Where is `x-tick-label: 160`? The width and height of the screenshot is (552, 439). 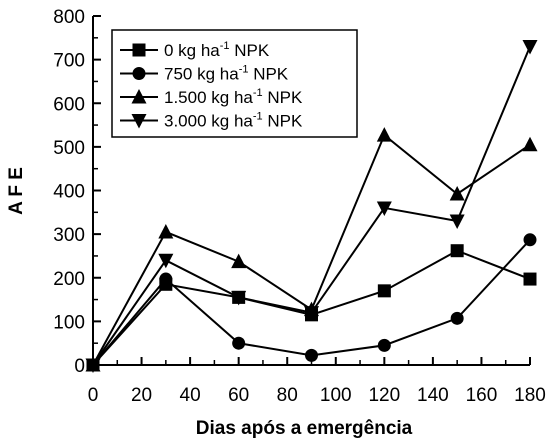
x-tick-label: 160 is located at coordinates (482, 395).